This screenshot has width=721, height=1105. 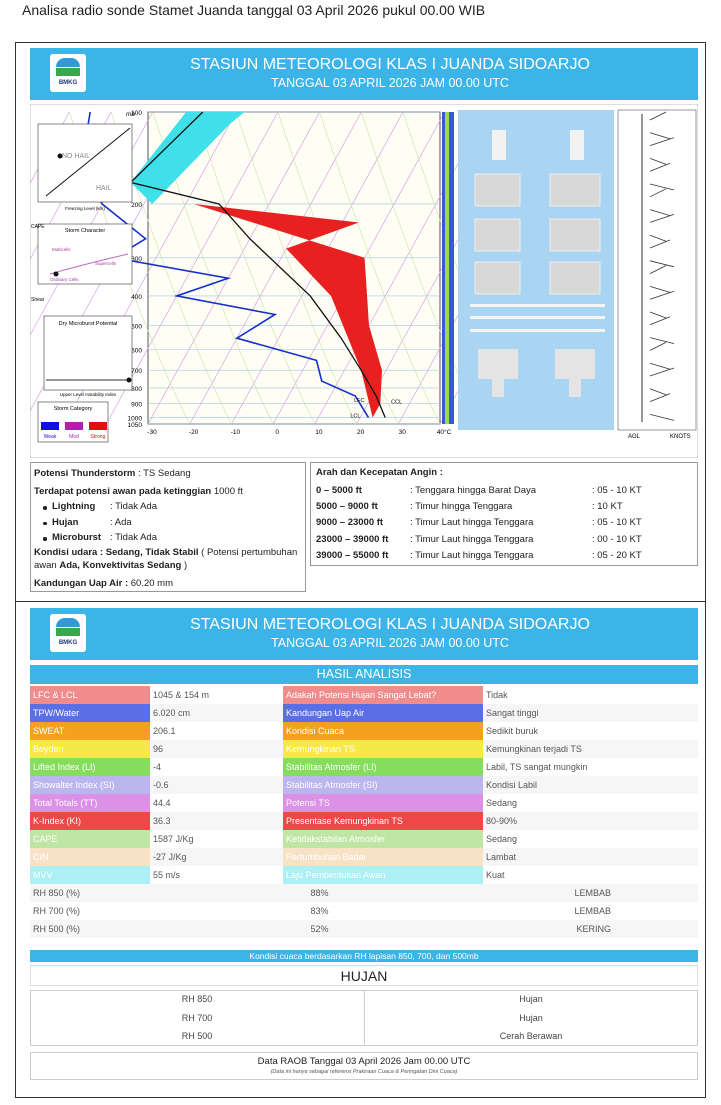 I want to click on table-cell: CAPE, so click(x=90, y=839).